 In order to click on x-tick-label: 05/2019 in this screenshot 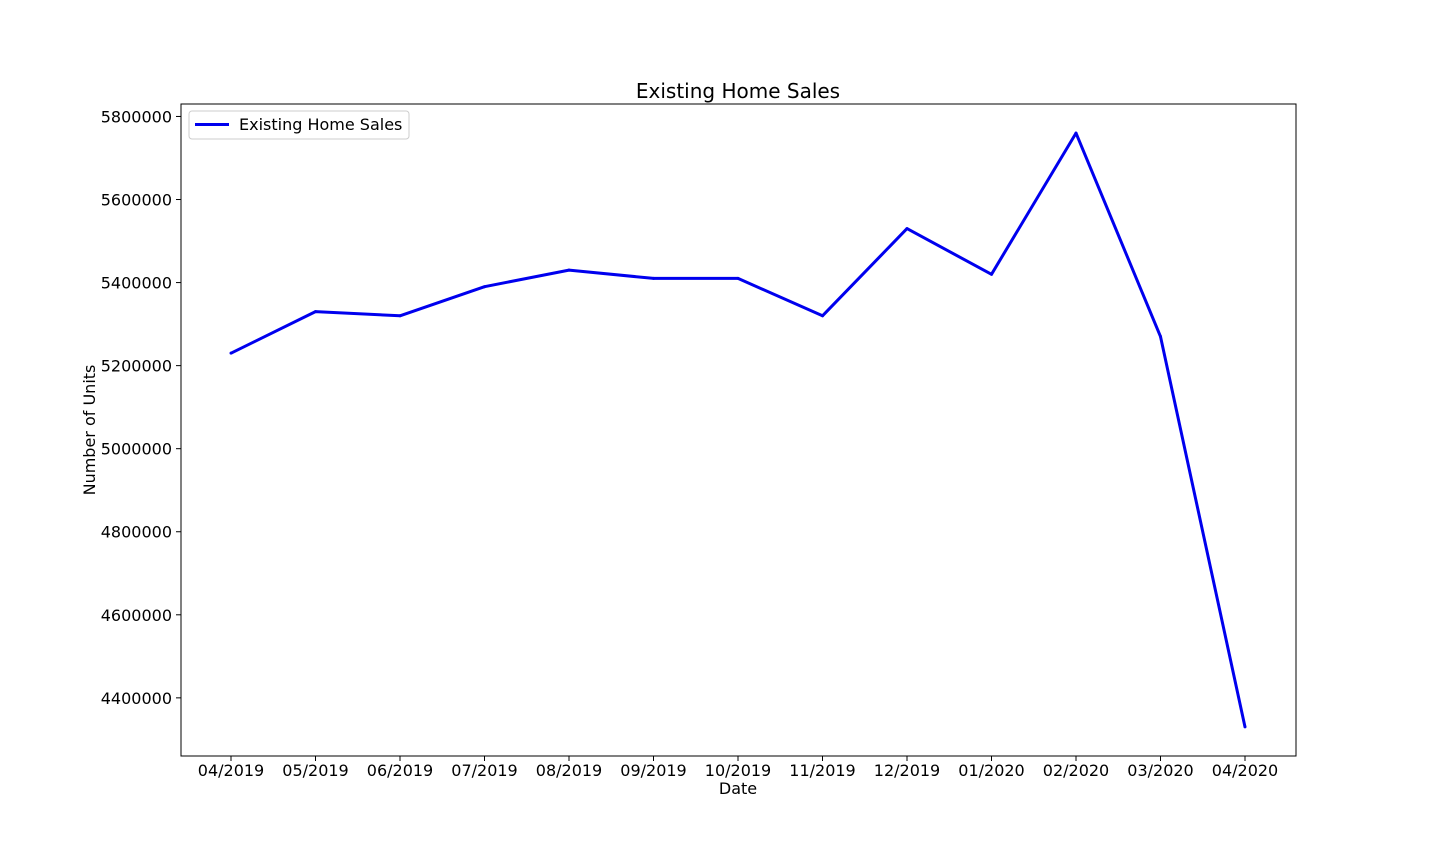, I will do `click(315, 770)`.